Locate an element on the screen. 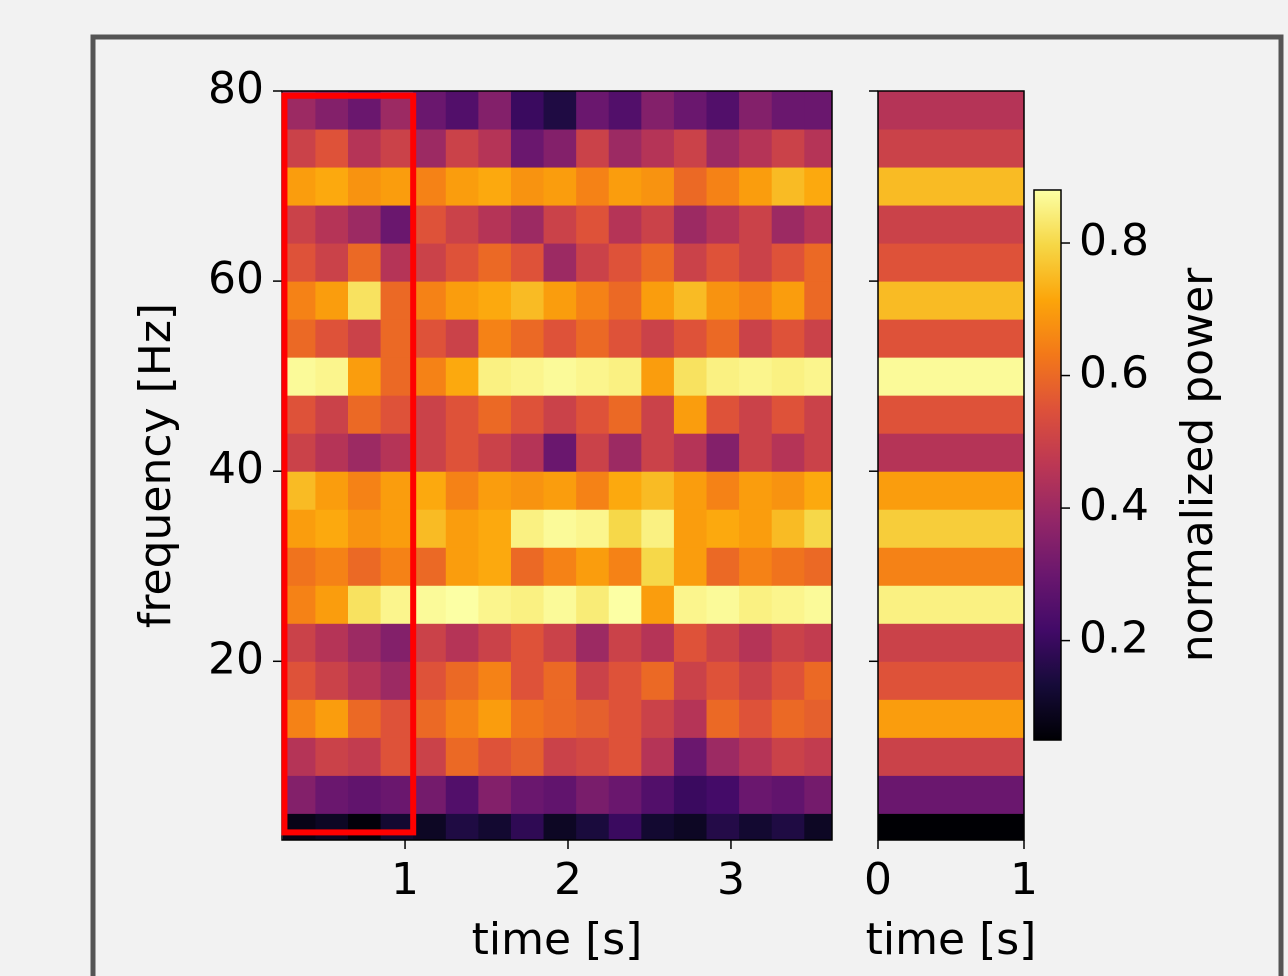  y-tick-label: 40 is located at coordinates (236, 468).